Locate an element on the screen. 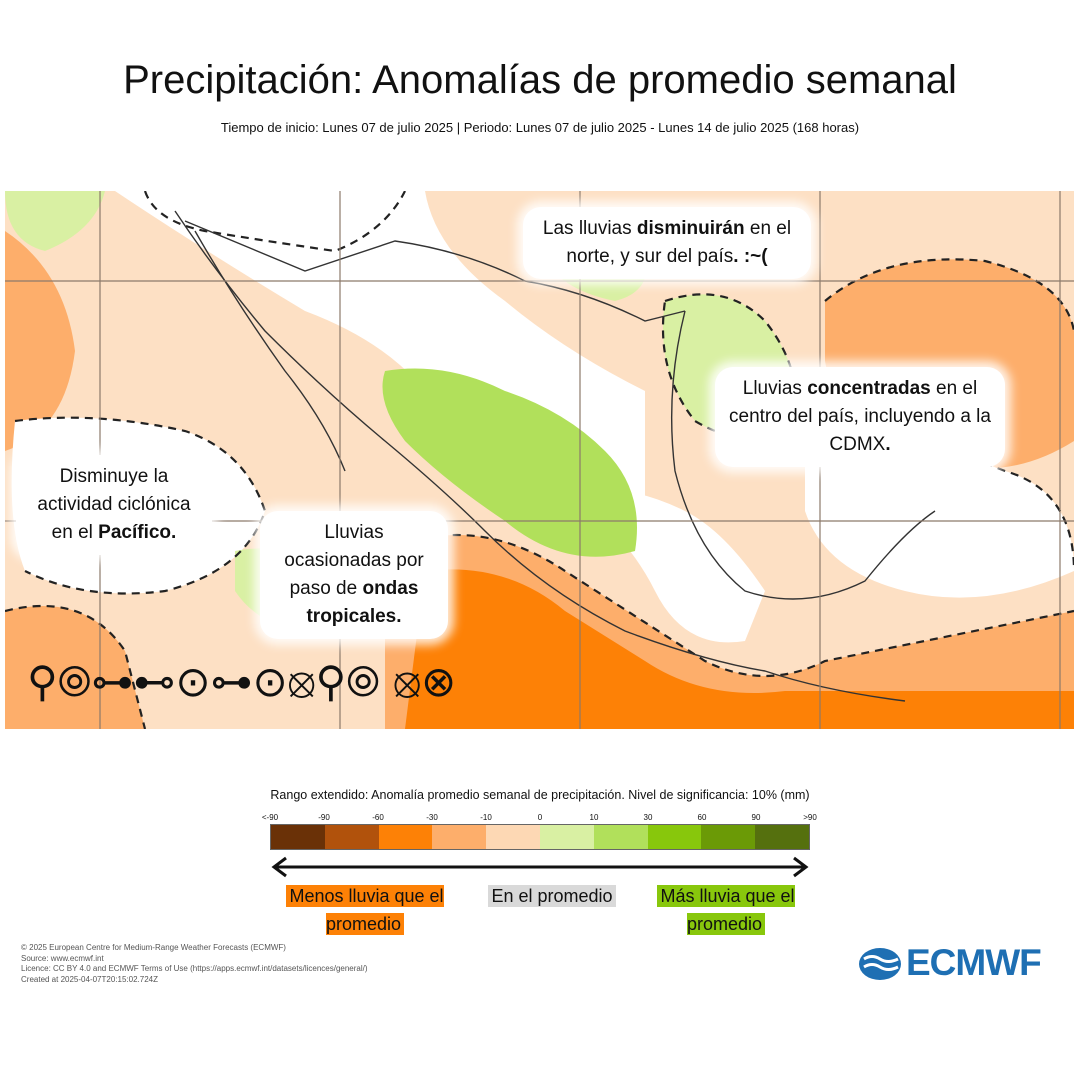 The width and height of the screenshot is (1080, 1080). wet-region-topleft is located at coordinates (55, 221).